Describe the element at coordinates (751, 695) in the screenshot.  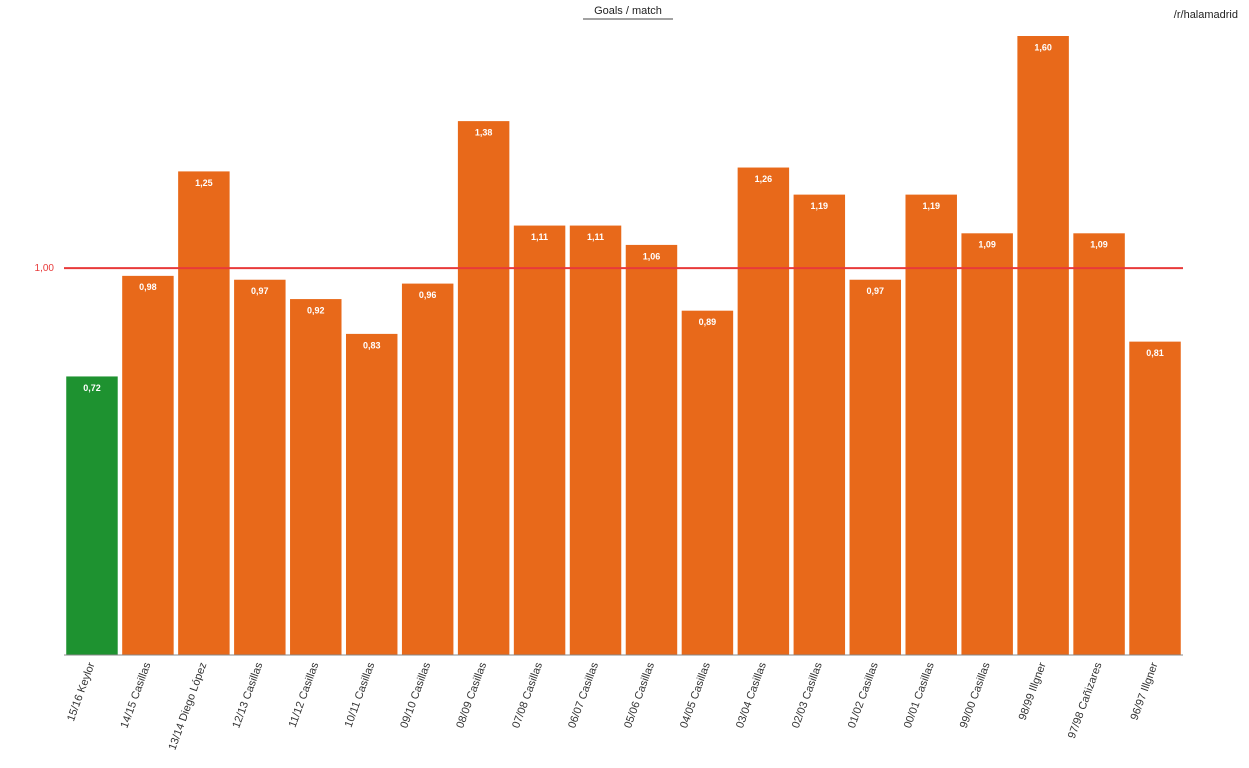
I see `x-tick-label: 03/04 Casillas` at that location.